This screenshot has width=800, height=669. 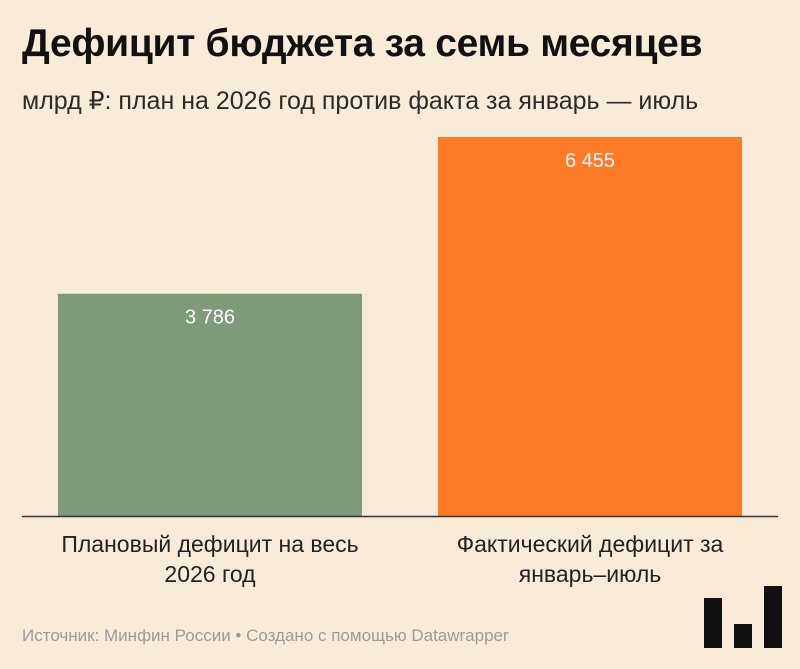 I want to click on category-label-line: Фактический дефицит за, so click(x=590, y=544).